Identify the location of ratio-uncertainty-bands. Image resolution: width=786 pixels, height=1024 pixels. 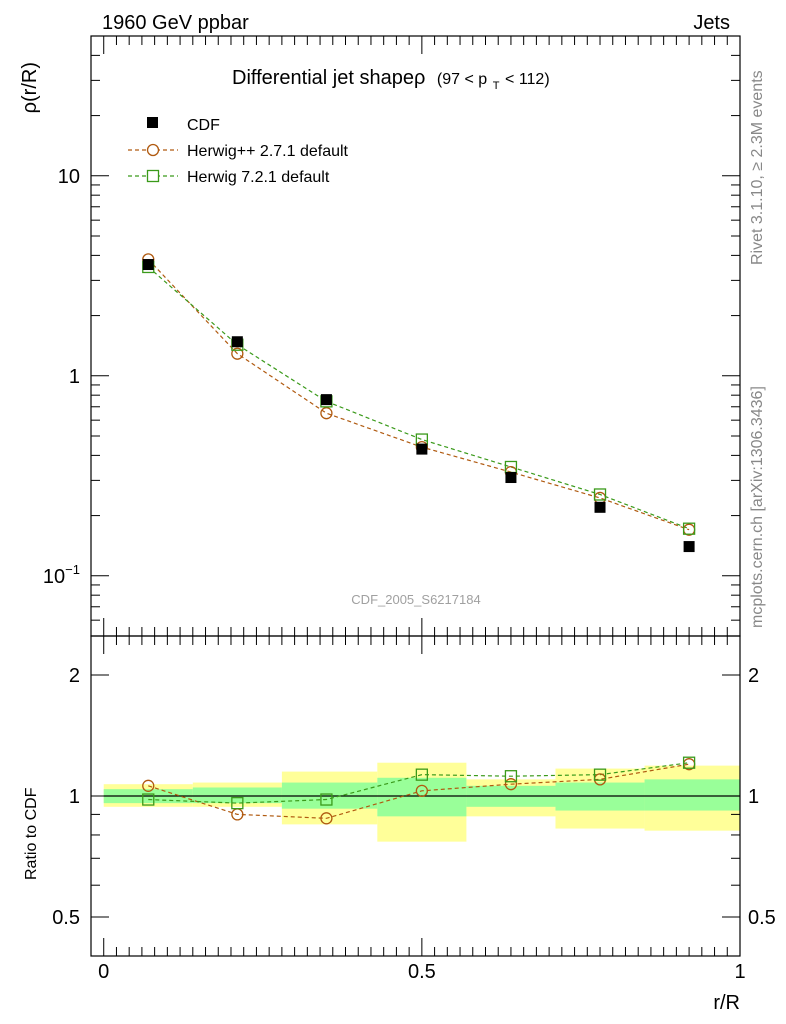
(421, 802).